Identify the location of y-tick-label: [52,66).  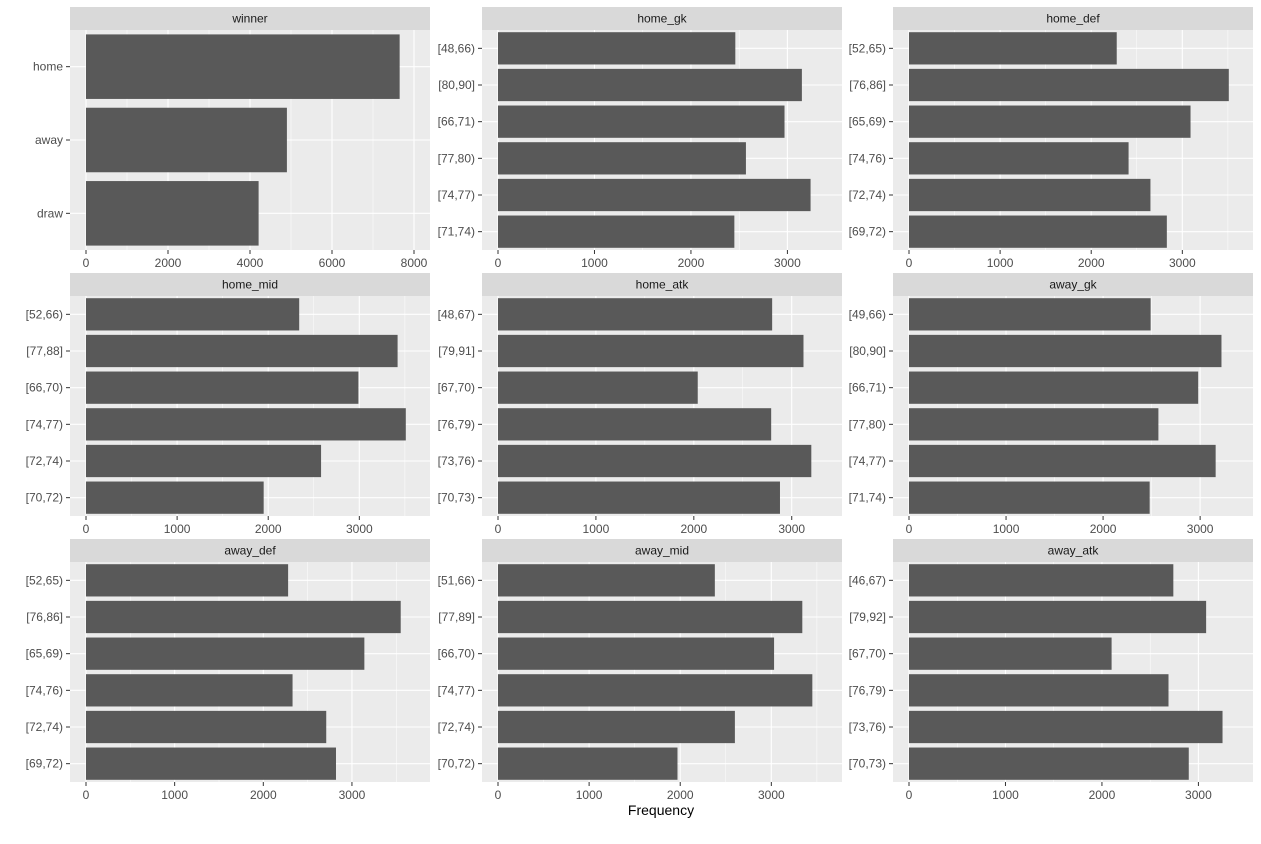
(44, 314).